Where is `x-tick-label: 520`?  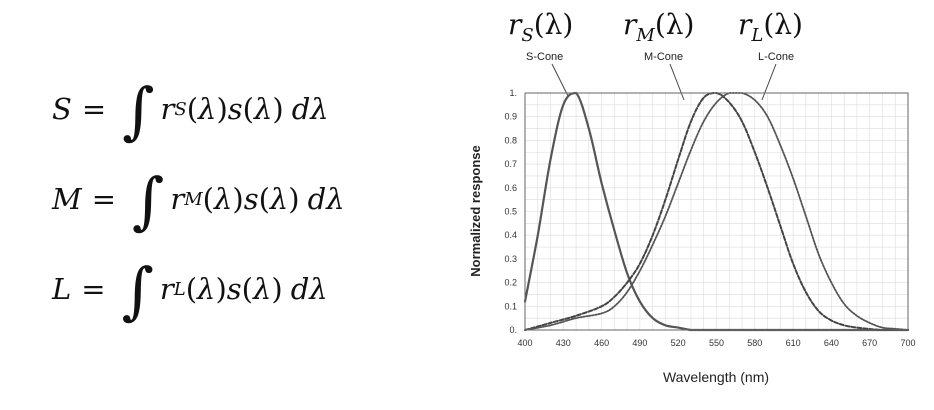
x-tick-label: 520 is located at coordinates (678, 343).